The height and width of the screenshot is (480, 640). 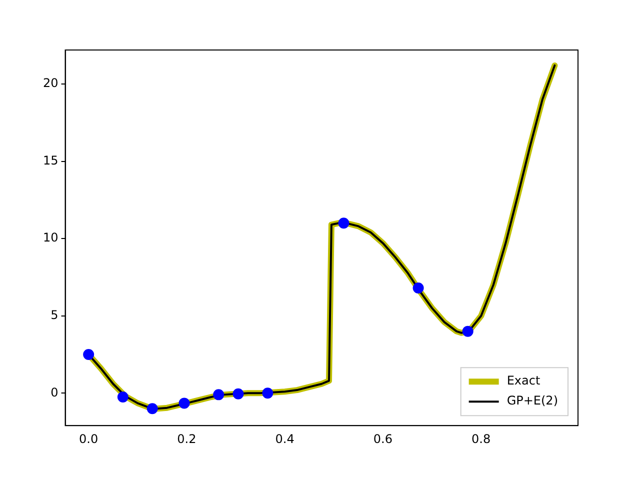 What do you see at coordinates (284, 439) in the screenshot?
I see `x-tick-label: 0.4` at bounding box center [284, 439].